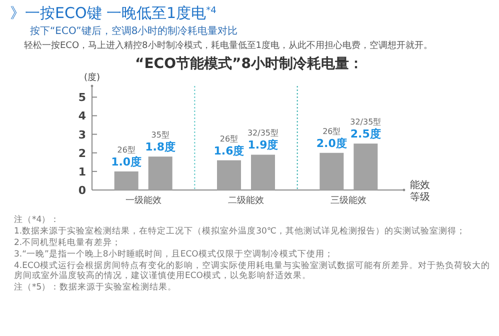 Image resolution: width=499 pixels, height=336 pixels. What do you see at coordinates (263, 145) in the screenshot?
I see `data-label: 1.9度` at bounding box center [263, 145].